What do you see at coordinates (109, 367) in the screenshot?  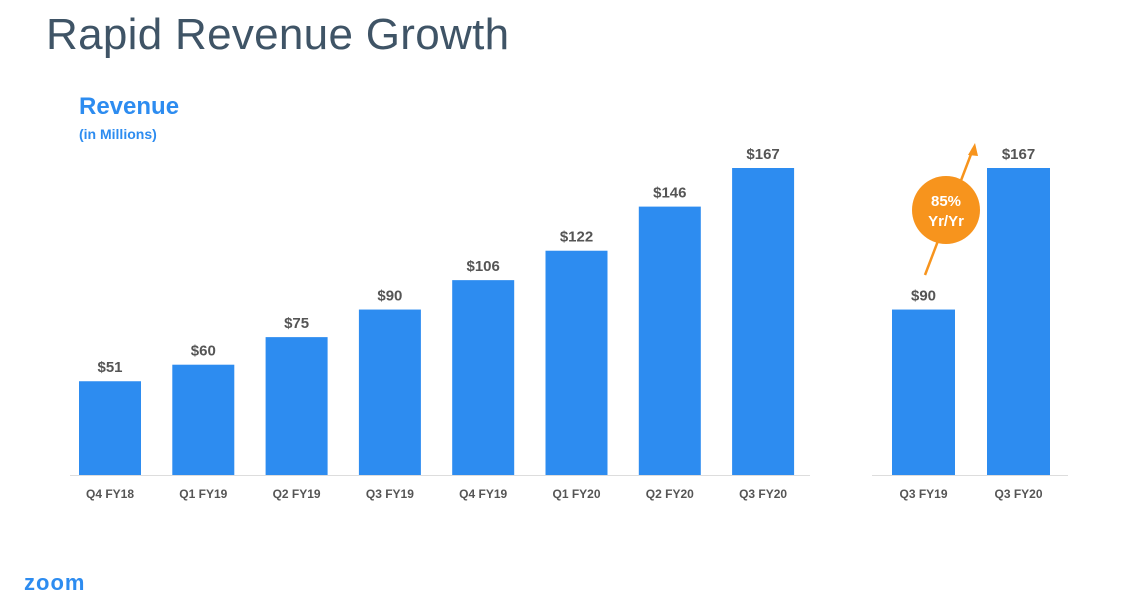 I see `data-label: $51` at bounding box center [109, 367].